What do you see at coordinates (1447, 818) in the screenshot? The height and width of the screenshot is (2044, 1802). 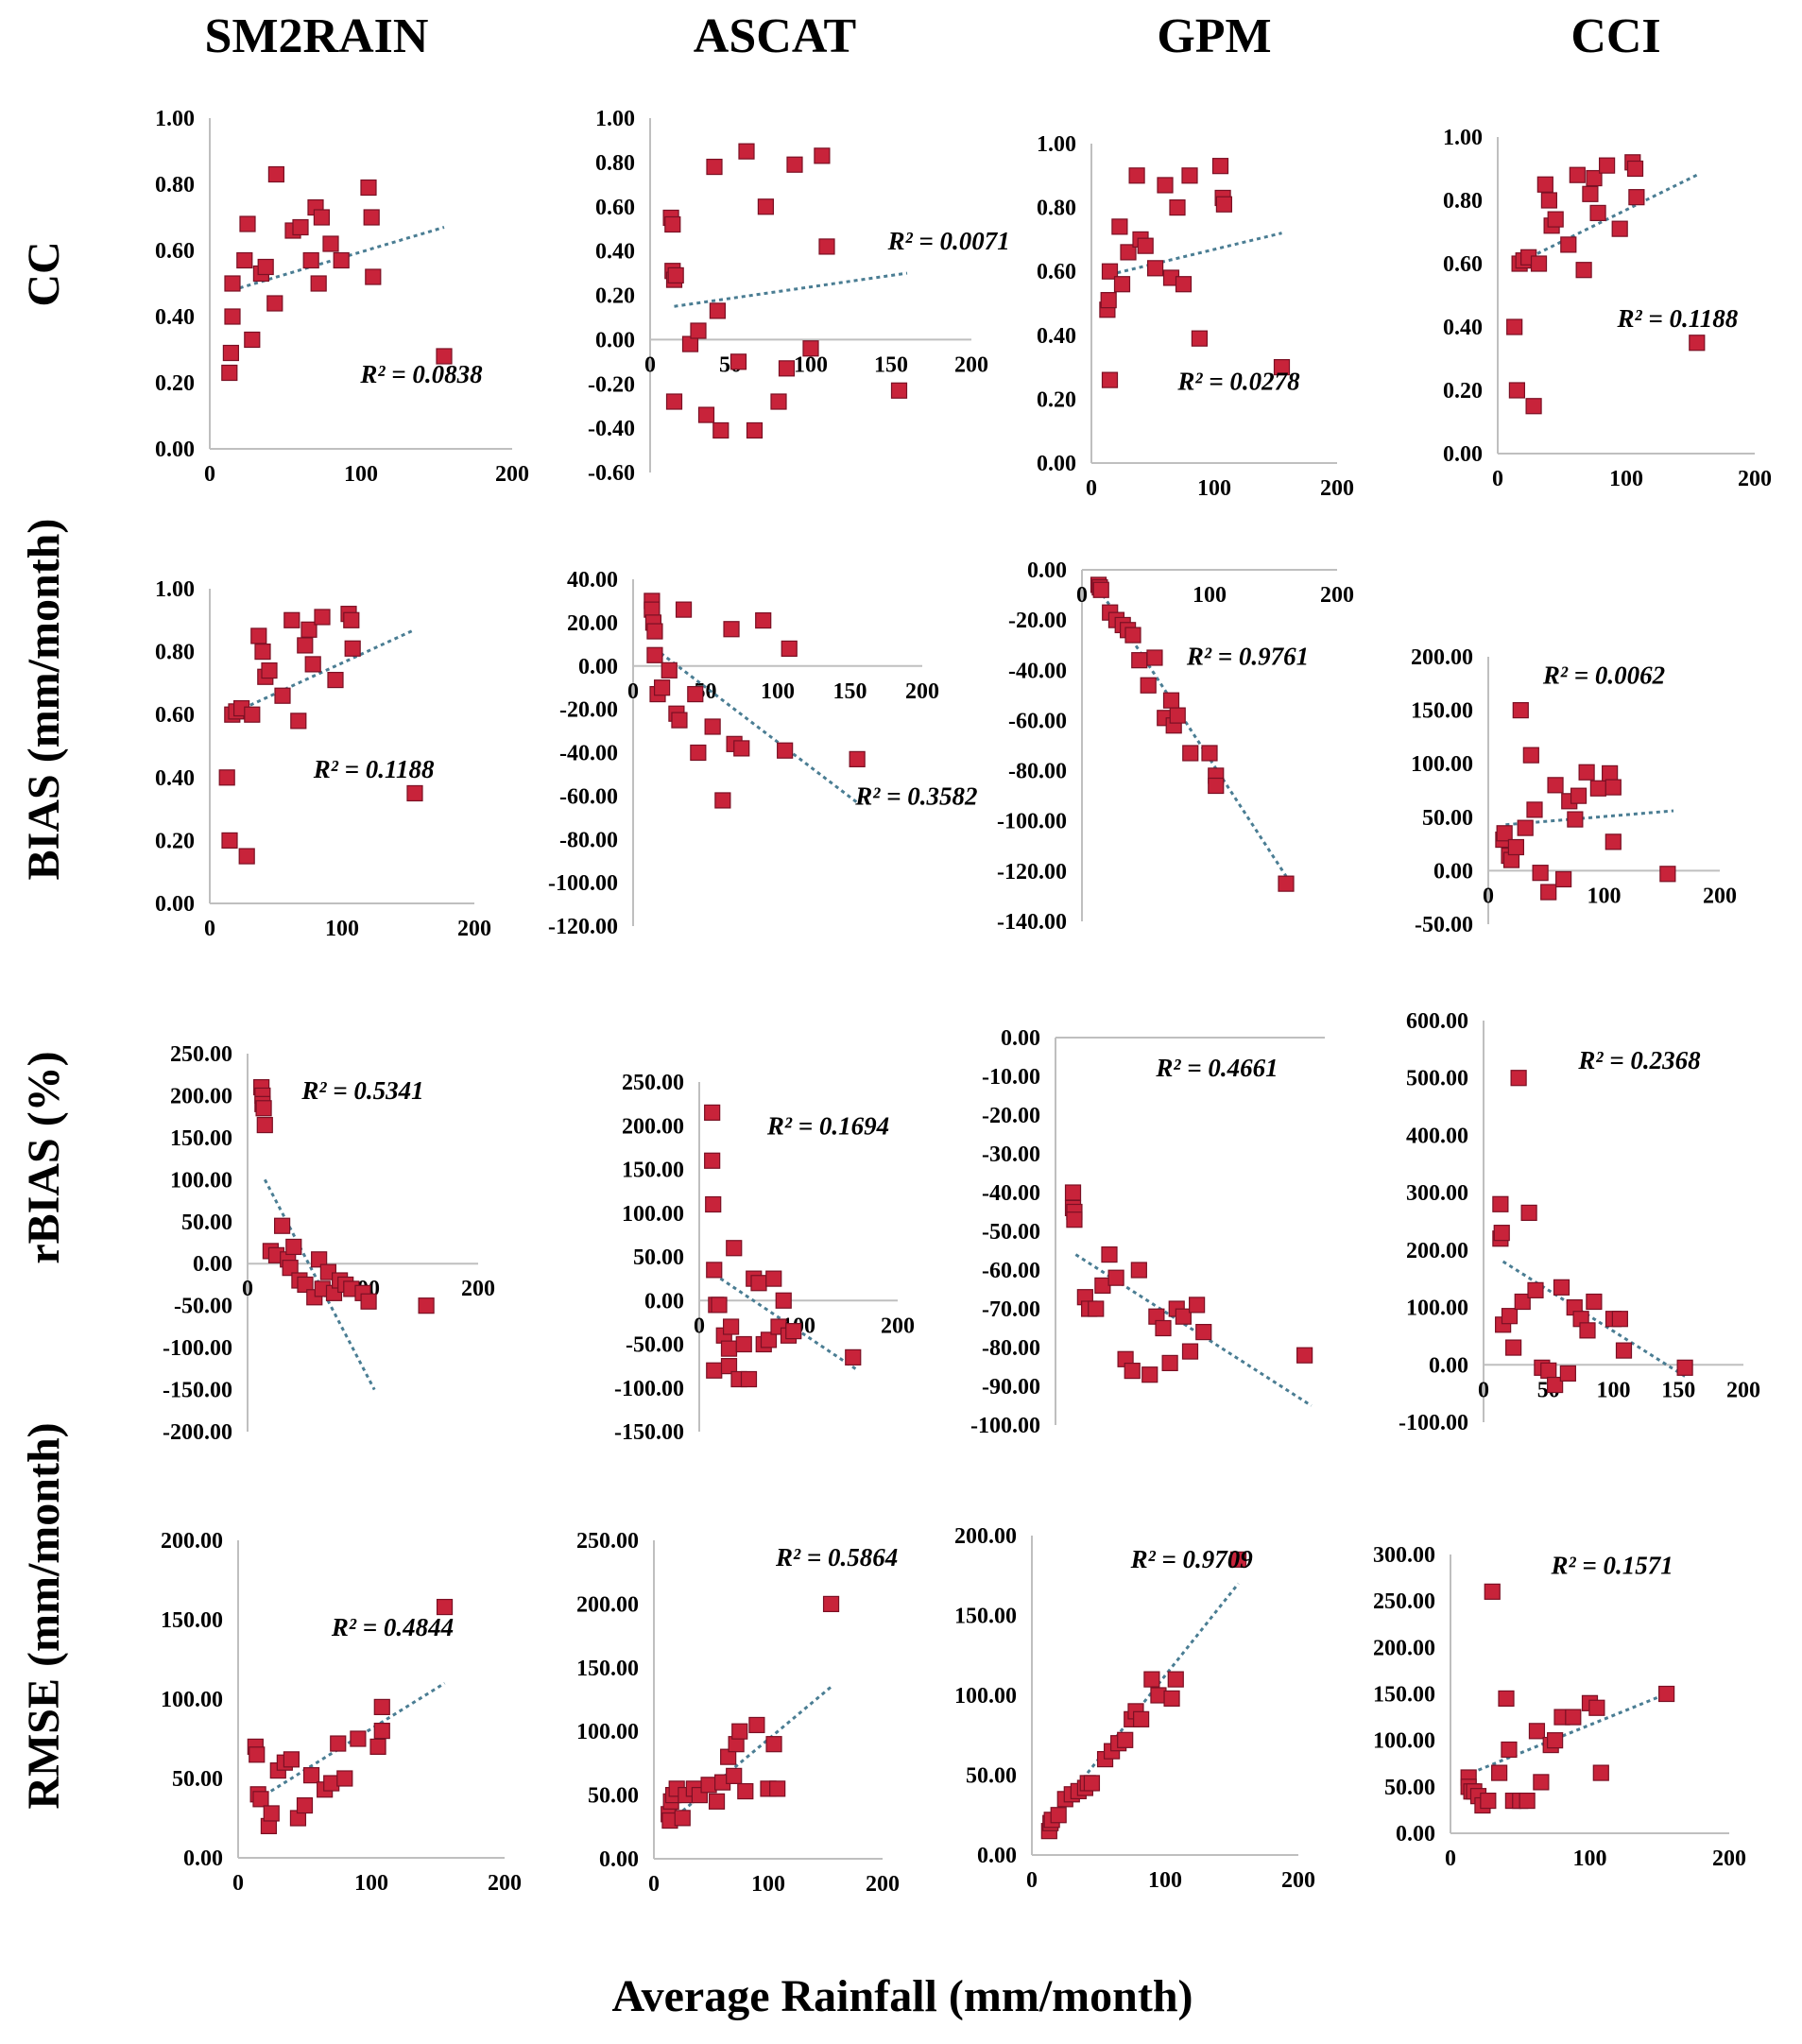 I see `y-tick-label: 50.00` at bounding box center [1447, 818].